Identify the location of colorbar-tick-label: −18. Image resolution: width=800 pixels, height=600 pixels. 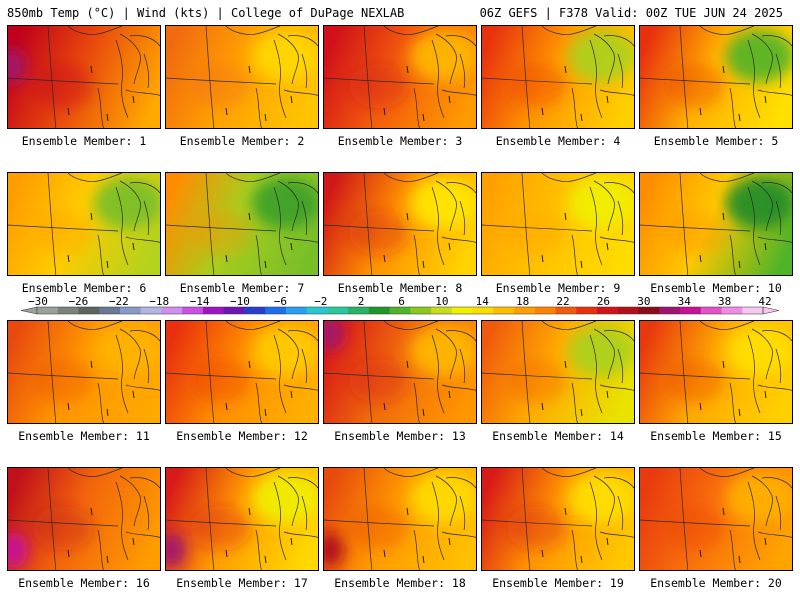
(159, 302).